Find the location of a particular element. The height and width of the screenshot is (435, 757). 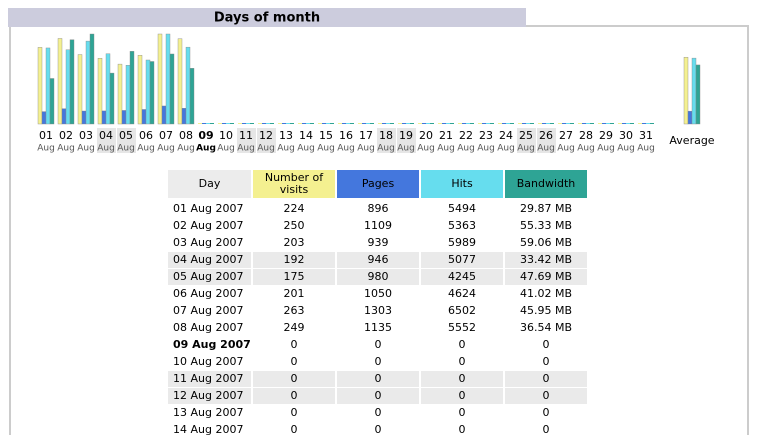

day-cell: 01 Aug 2007 is located at coordinates (208, 208).